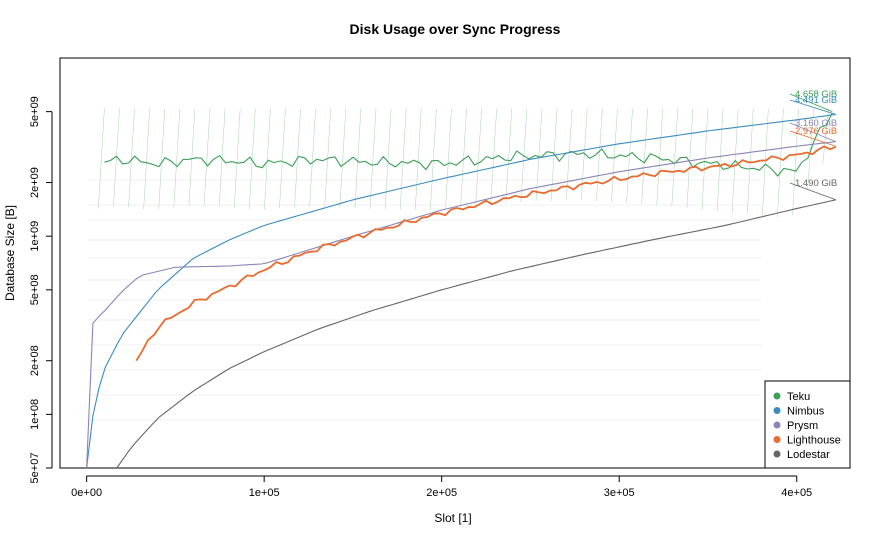  Describe the element at coordinates (777, 439) in the screenshot. I see `legend-marker-lighthouse` at that location.